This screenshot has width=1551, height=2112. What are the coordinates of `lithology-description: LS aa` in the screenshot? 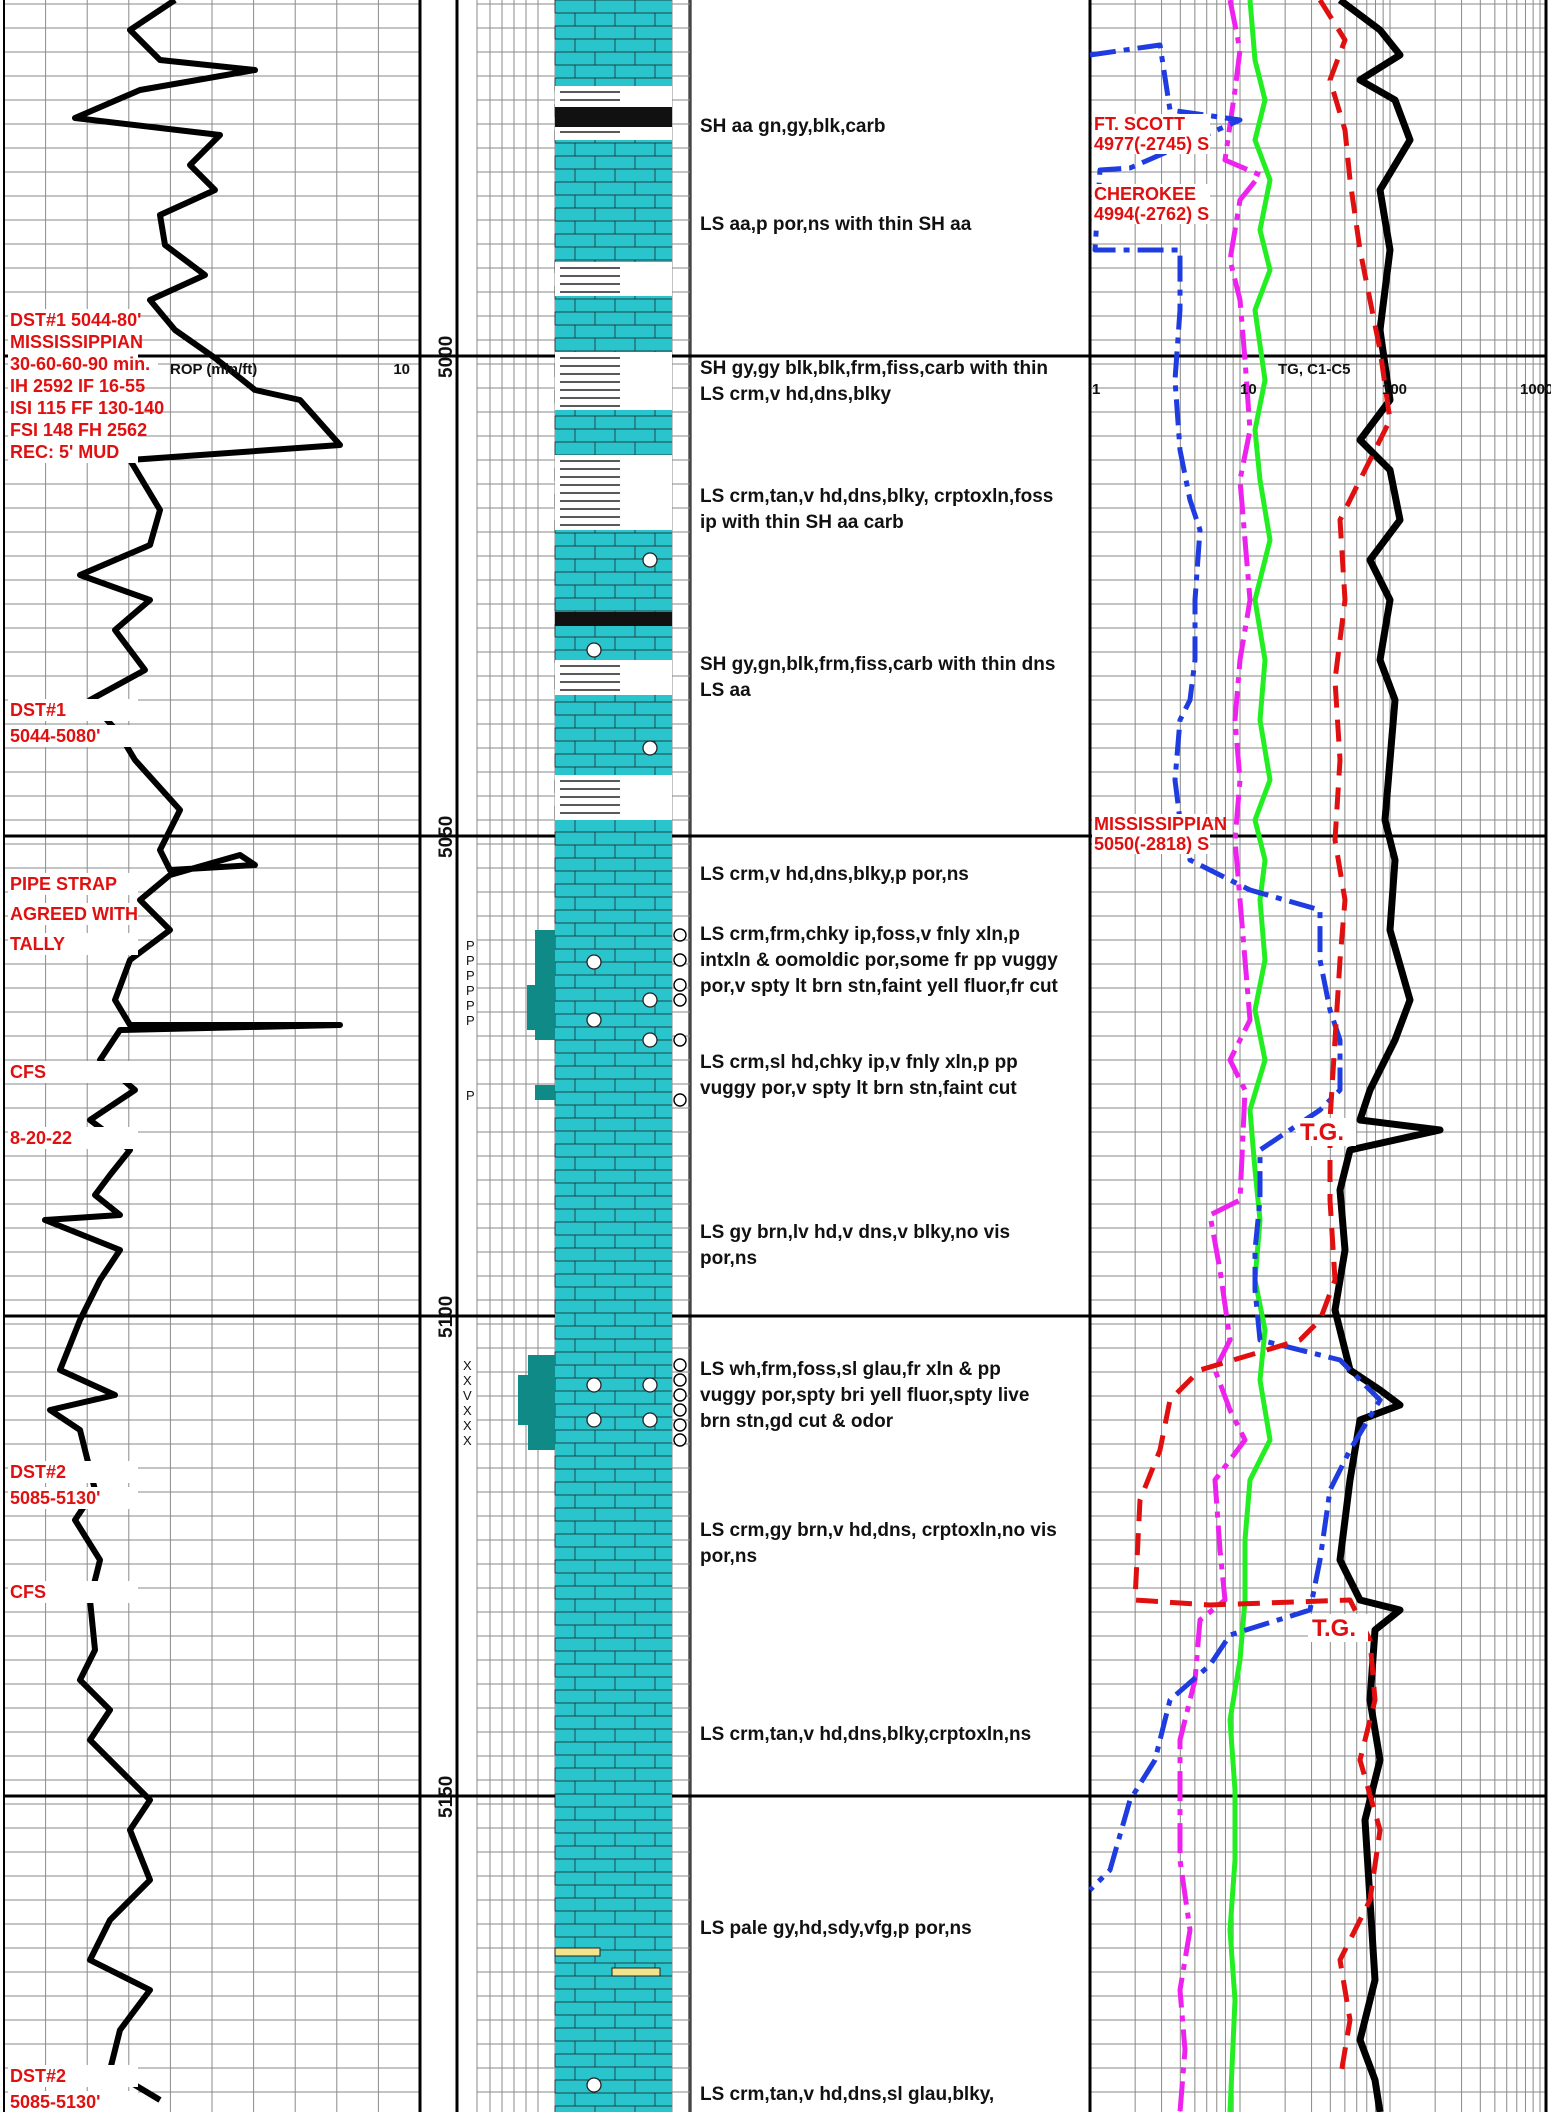 It's located at (725, 690).